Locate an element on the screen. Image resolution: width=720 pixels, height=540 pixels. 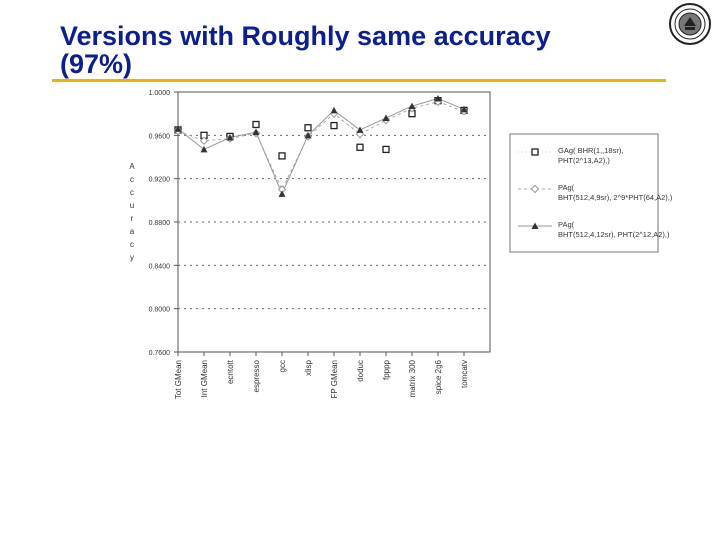
x-tick-label: FP GMean is located at coordinates (334, 379).